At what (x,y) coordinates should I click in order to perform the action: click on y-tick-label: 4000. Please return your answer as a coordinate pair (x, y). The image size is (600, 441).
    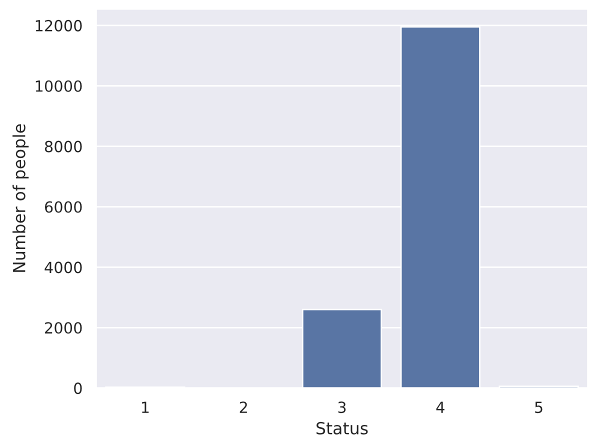
    Looking at the image, I should click on (63, 268).